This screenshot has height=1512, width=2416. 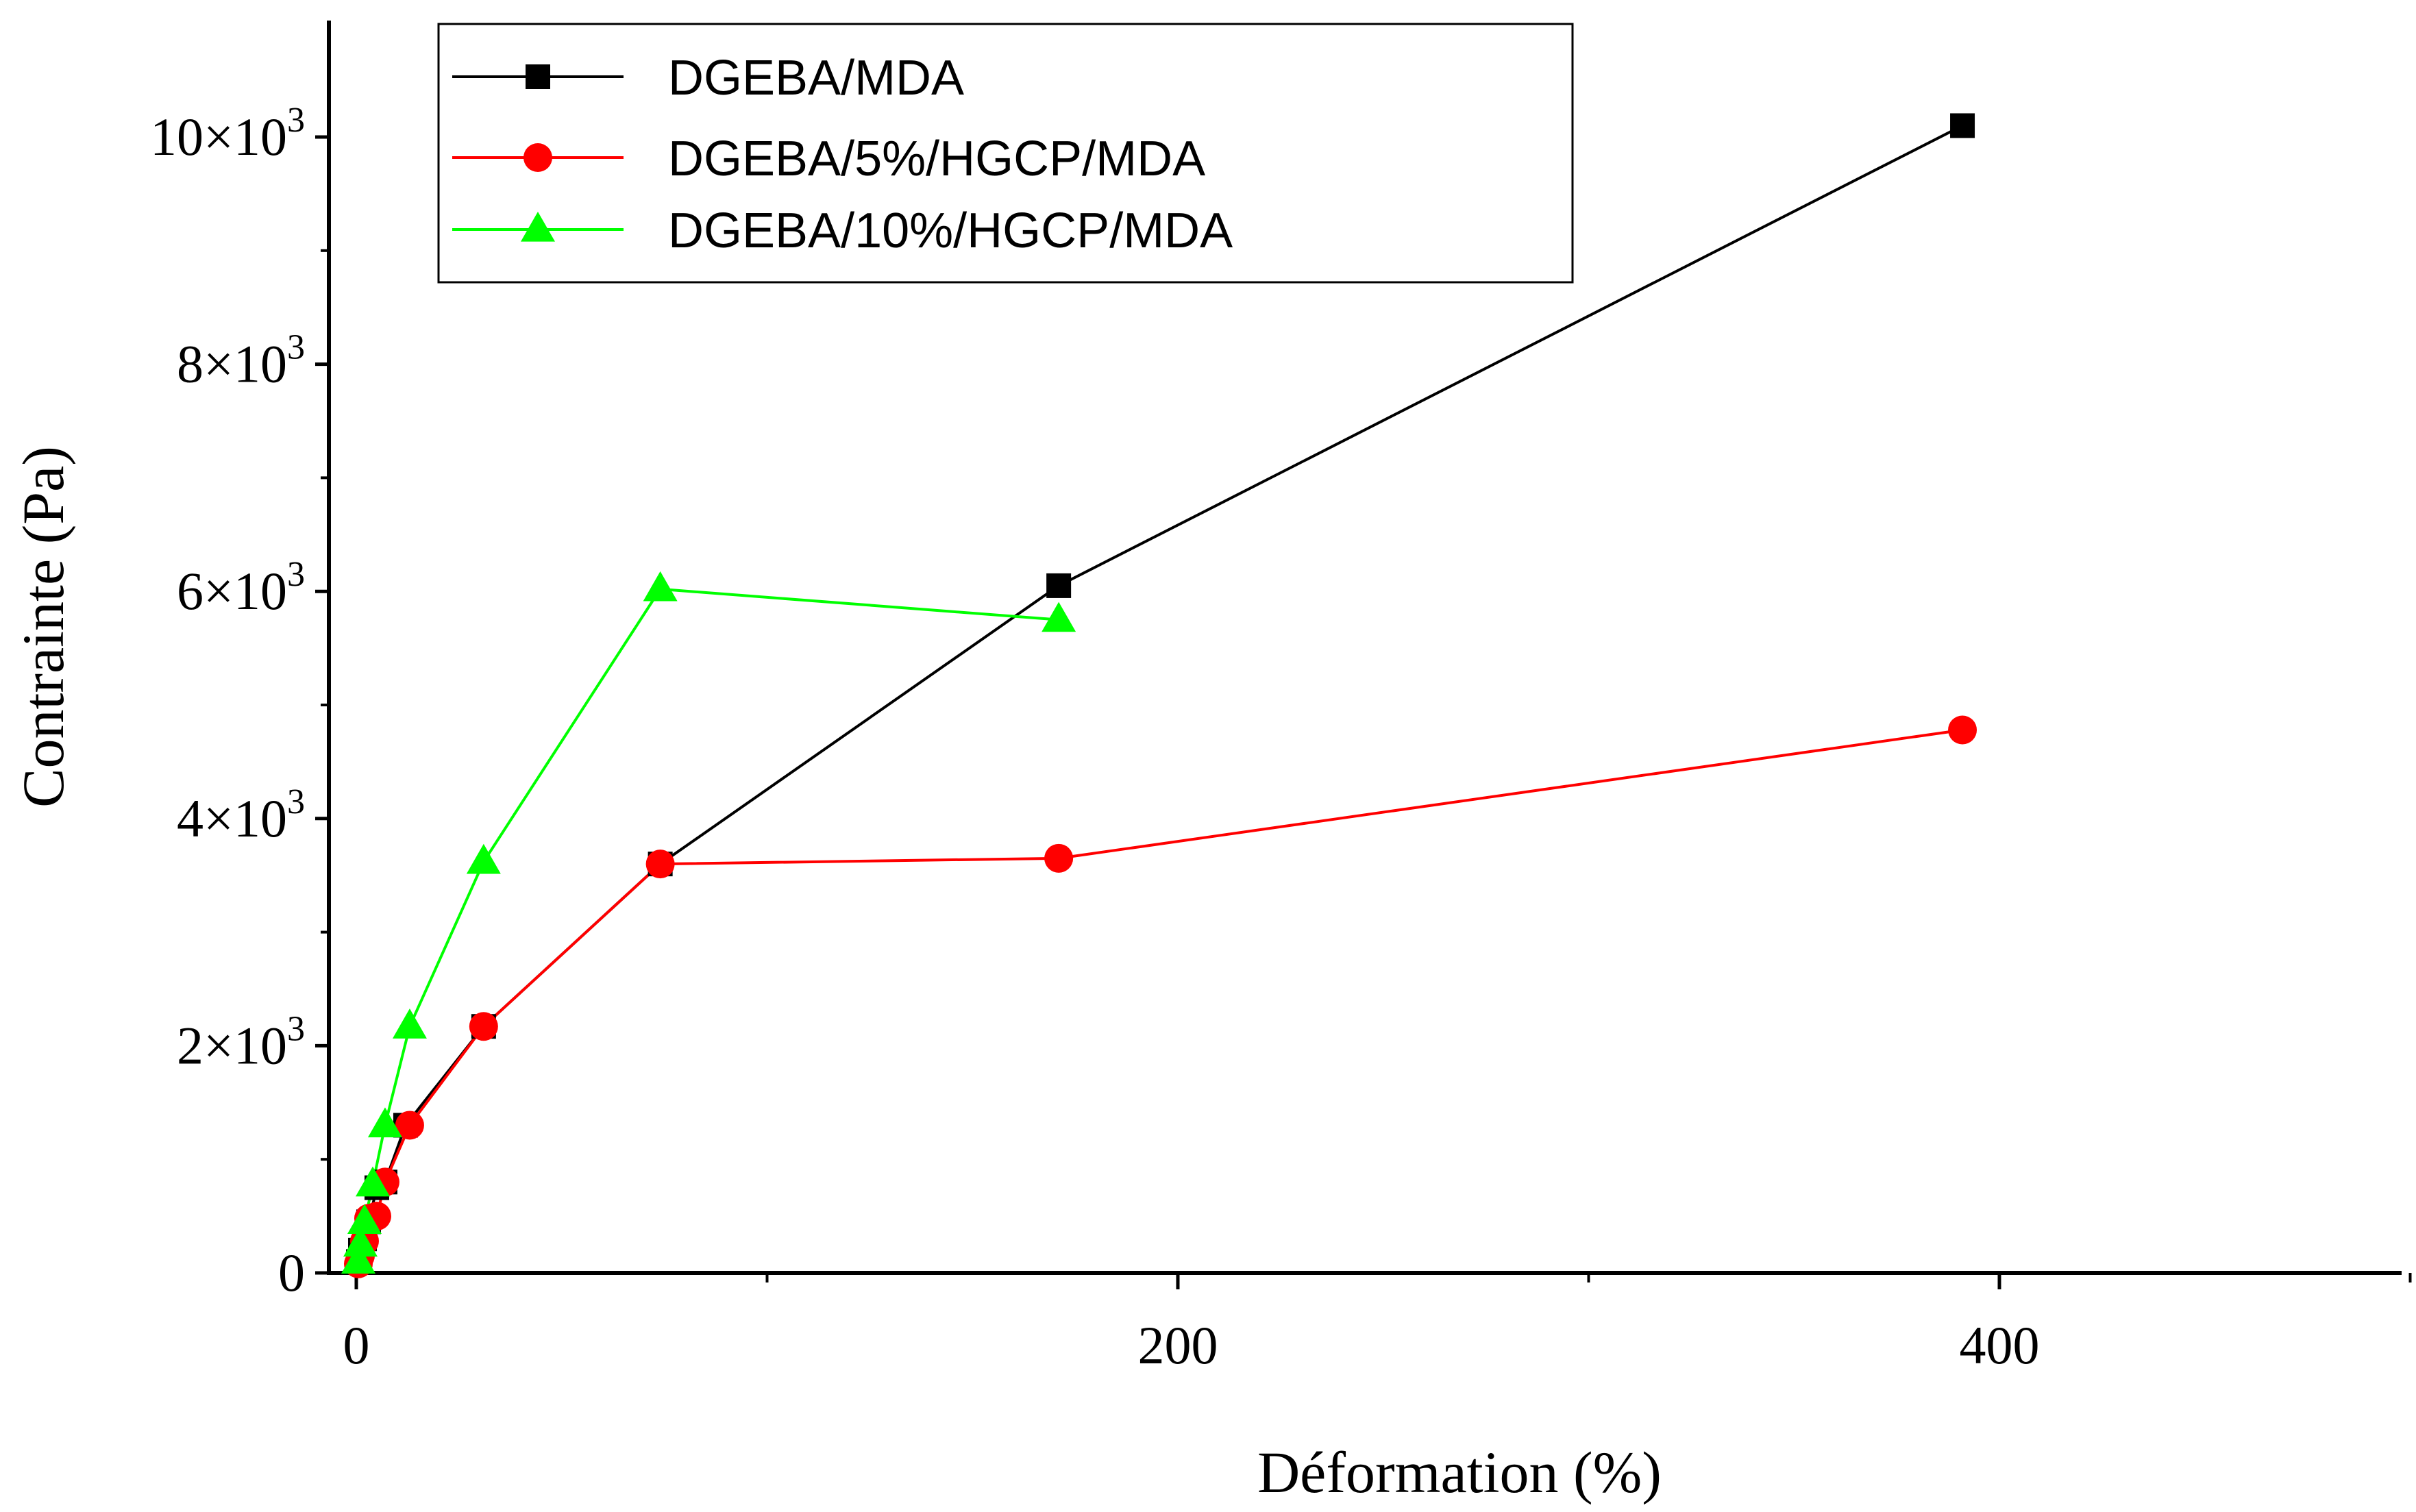 What do you see at coordinates (937, 159) in the screenshot?
I see `legend-label-1: DGEBA/5%/HGCP/MDA` at bounding box center [937, 159].